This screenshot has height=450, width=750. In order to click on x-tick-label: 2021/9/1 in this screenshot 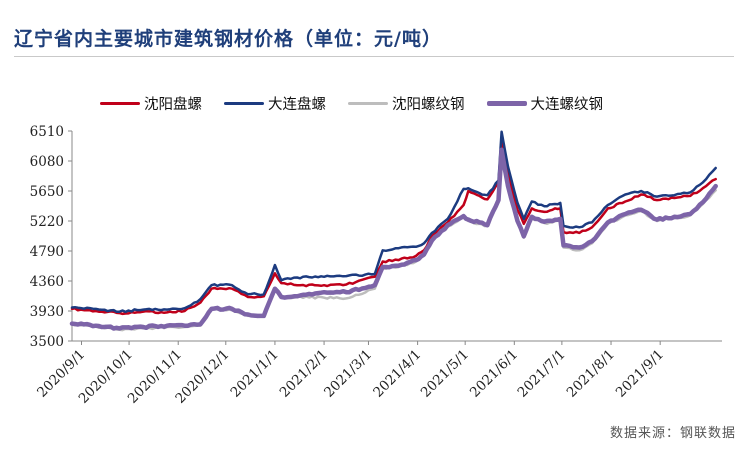, I will do `click(640, 374)`.